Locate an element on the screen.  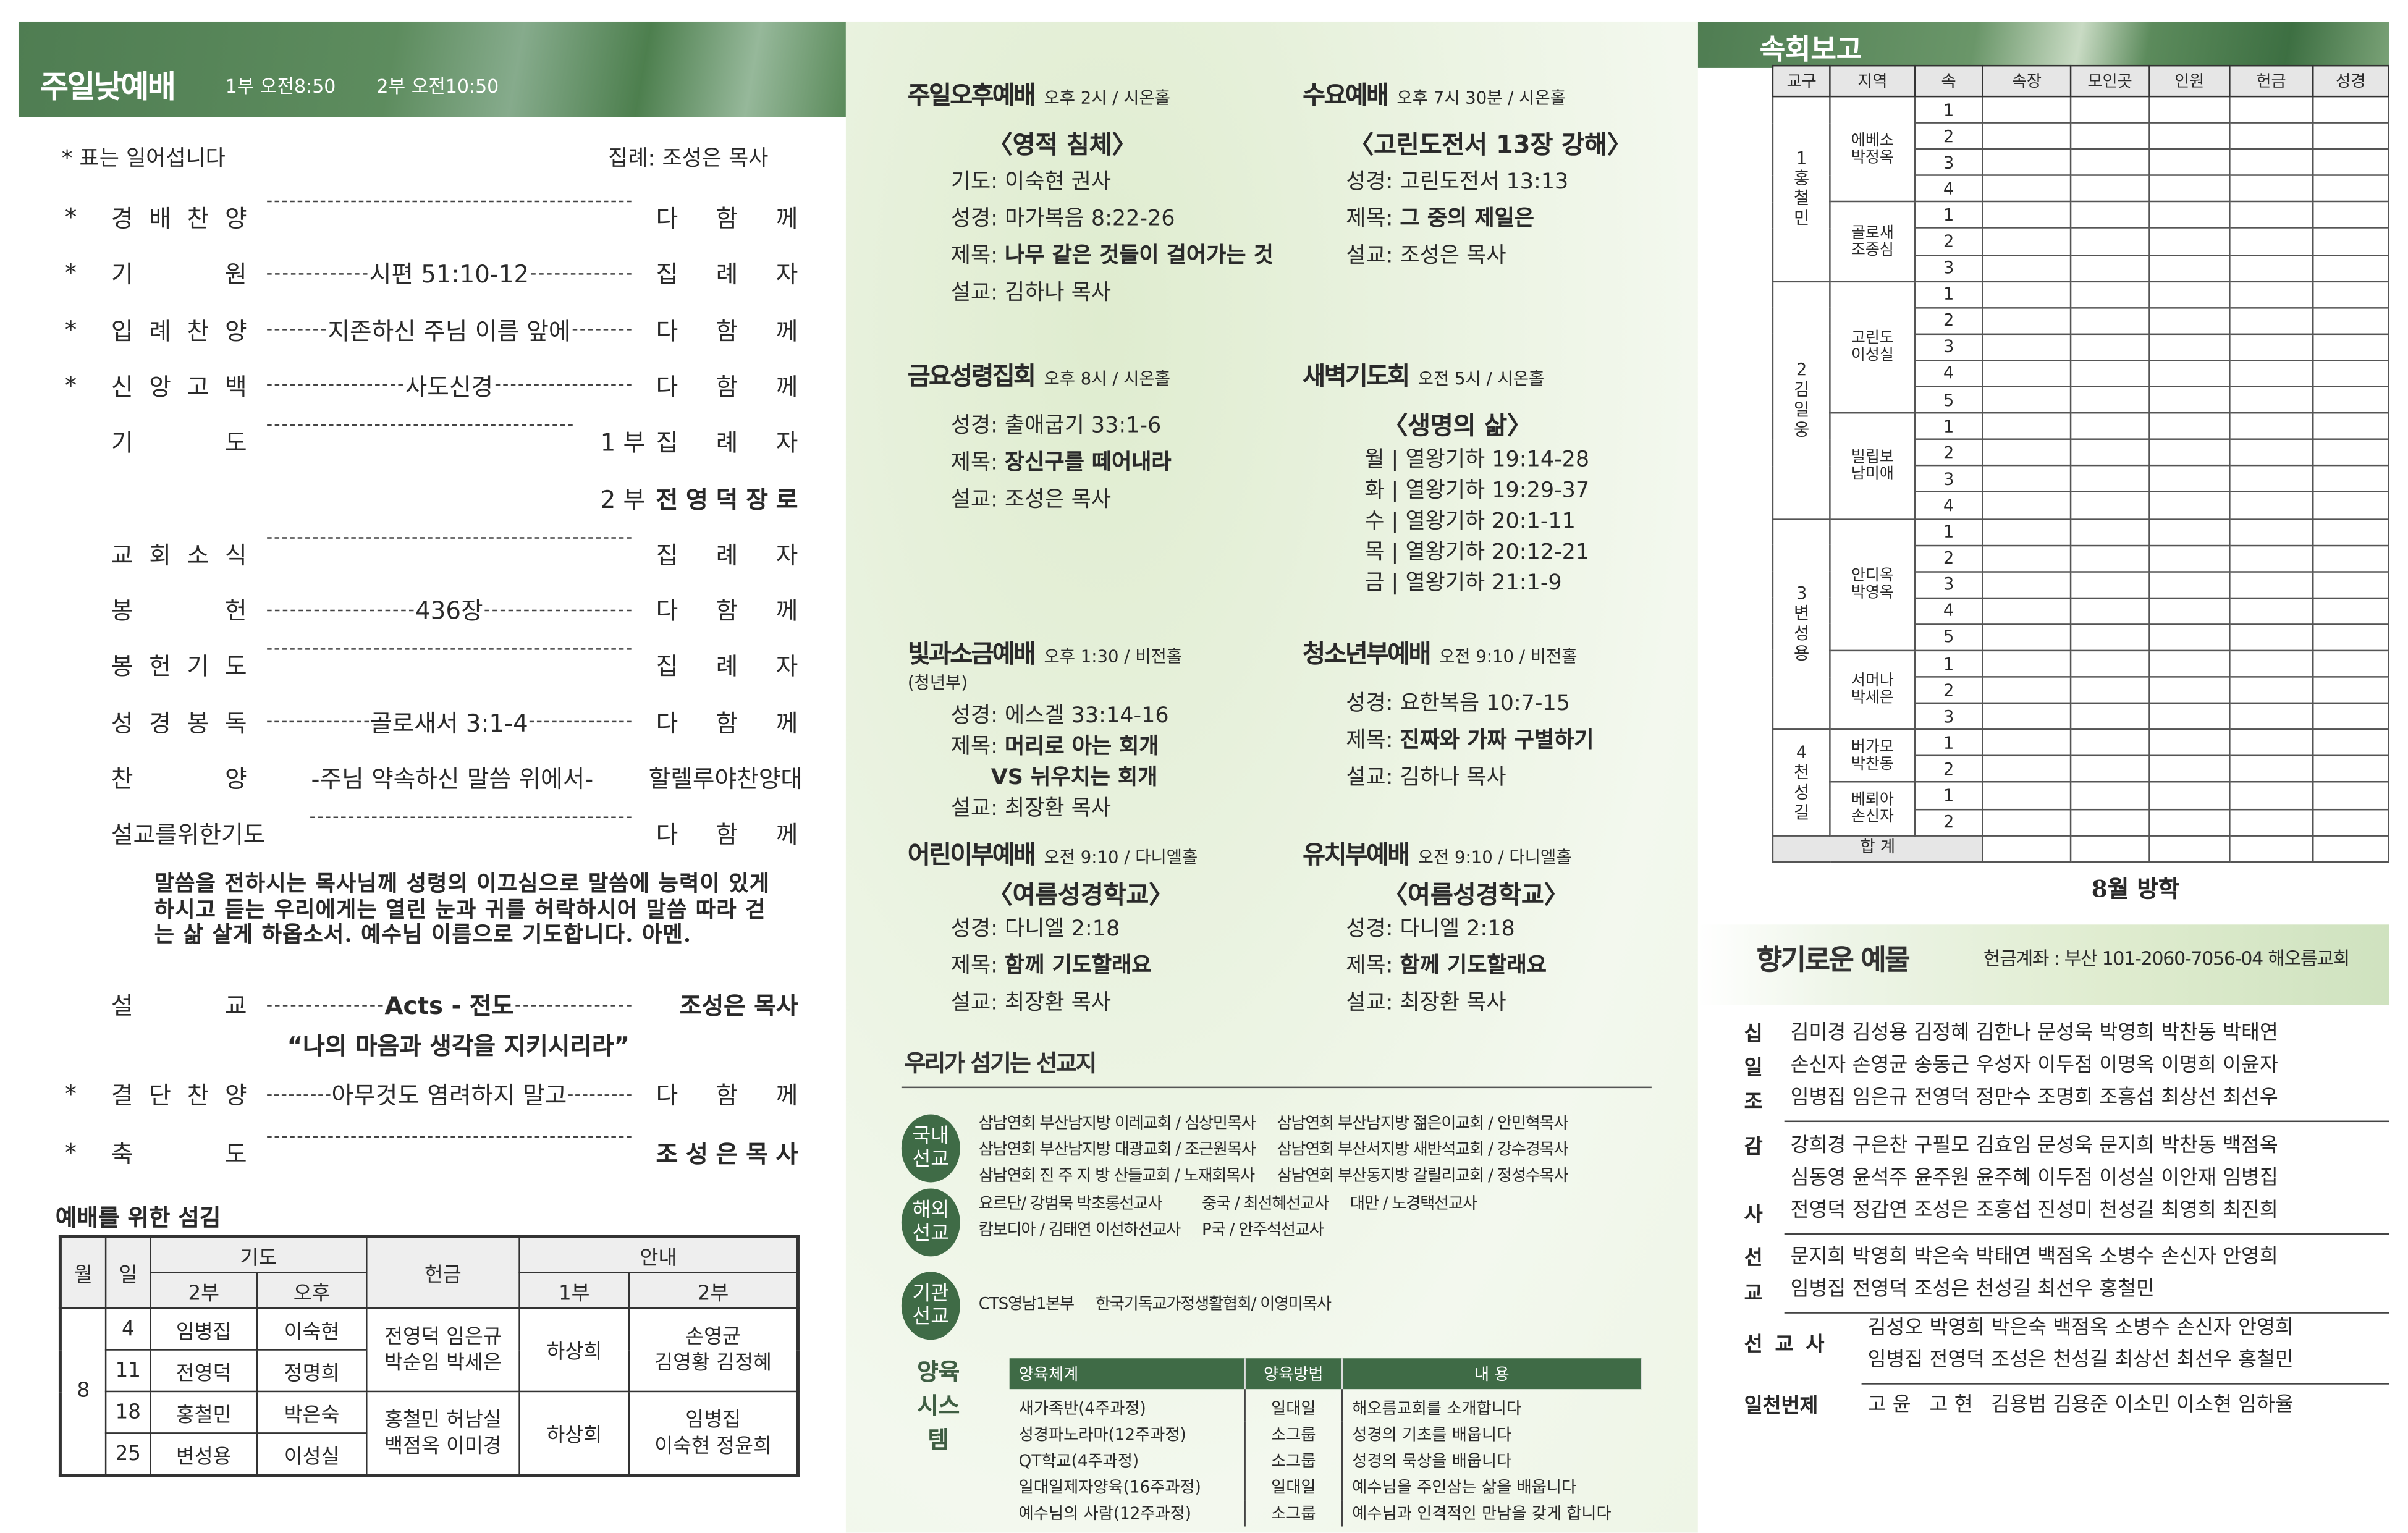
nurture-cell: 성경의 묵상을 배웁니다 is located at coordinates (1432, 1461).